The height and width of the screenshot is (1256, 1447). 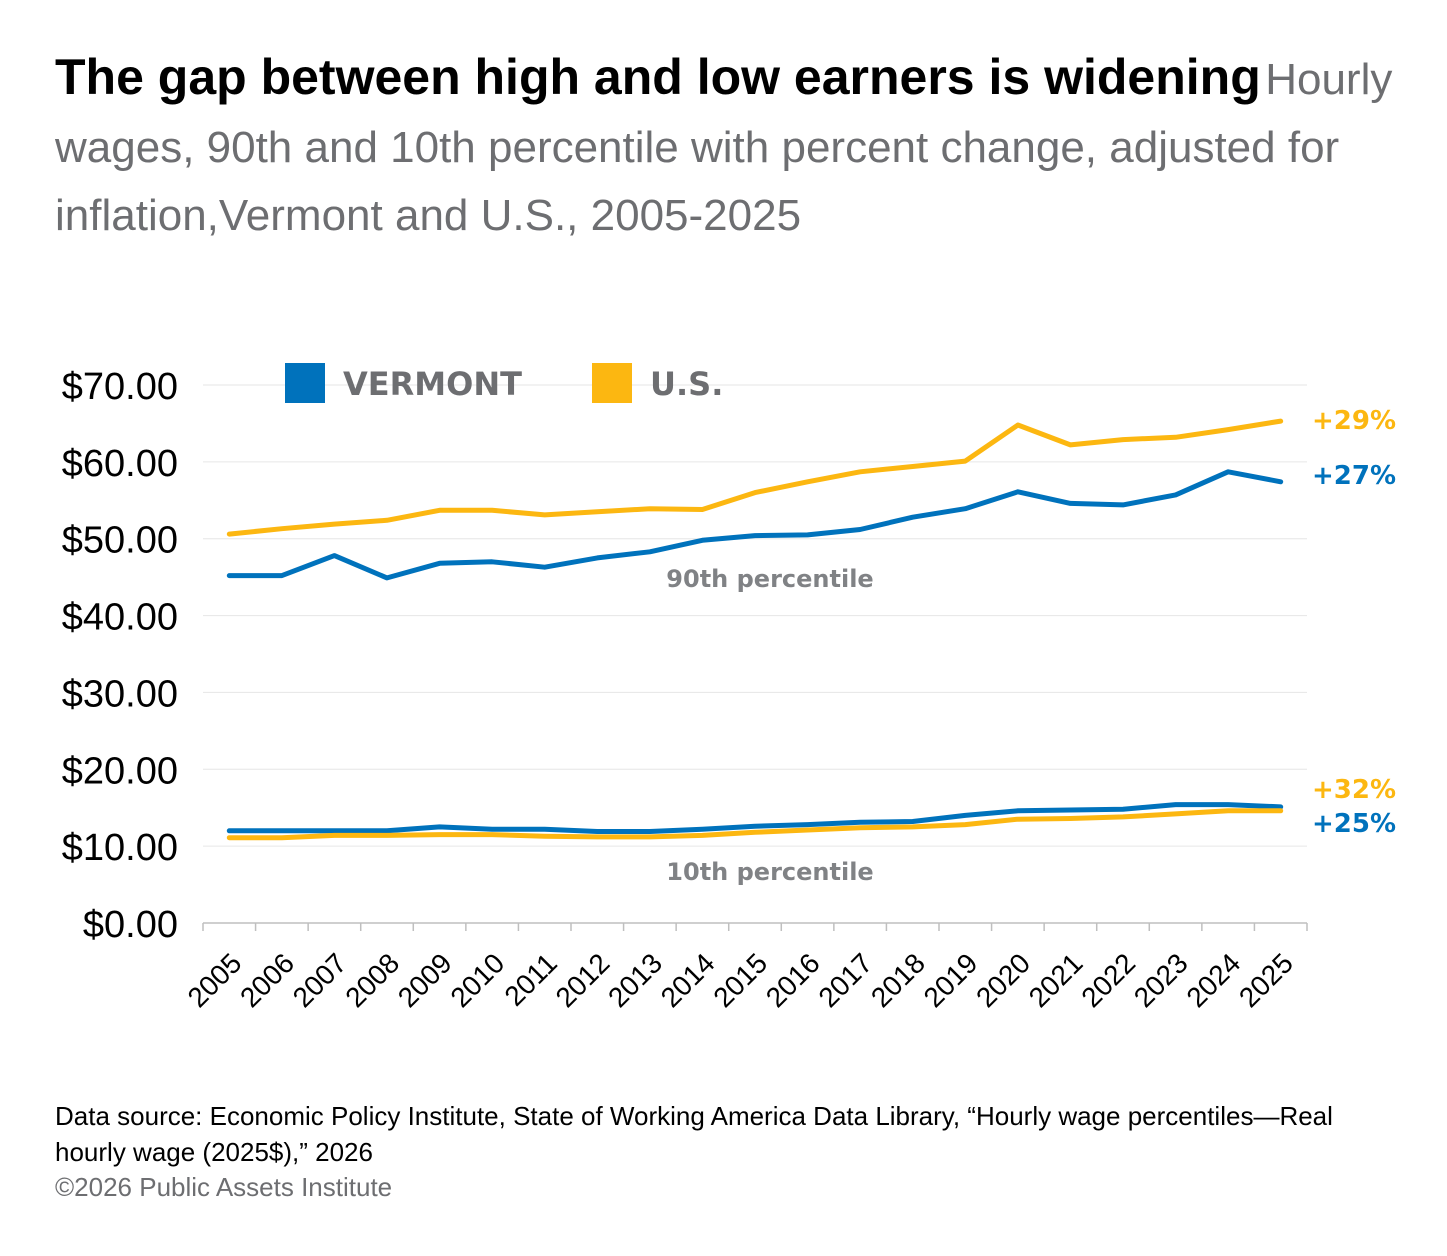 I want to click on end-label: +29%, so click(x=1354, y=421).